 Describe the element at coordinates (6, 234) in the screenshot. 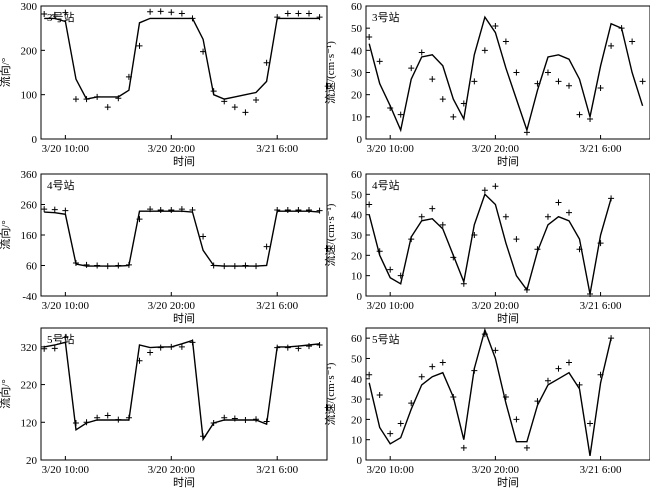

I see `y-axis-label: 流向/°` at that location.